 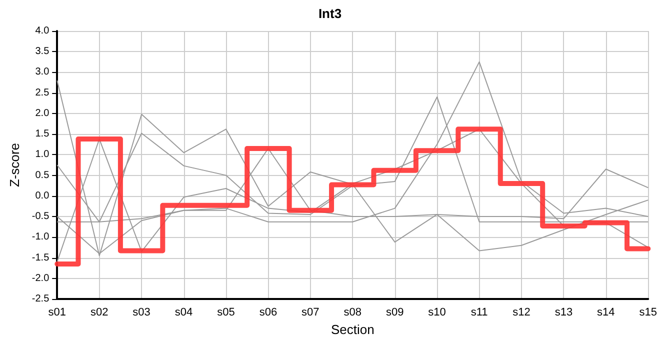 What do you see at coordinates (268, 312) in the screenshot?
I see `x-tick-label: s06` at bounding box center [268, 312].